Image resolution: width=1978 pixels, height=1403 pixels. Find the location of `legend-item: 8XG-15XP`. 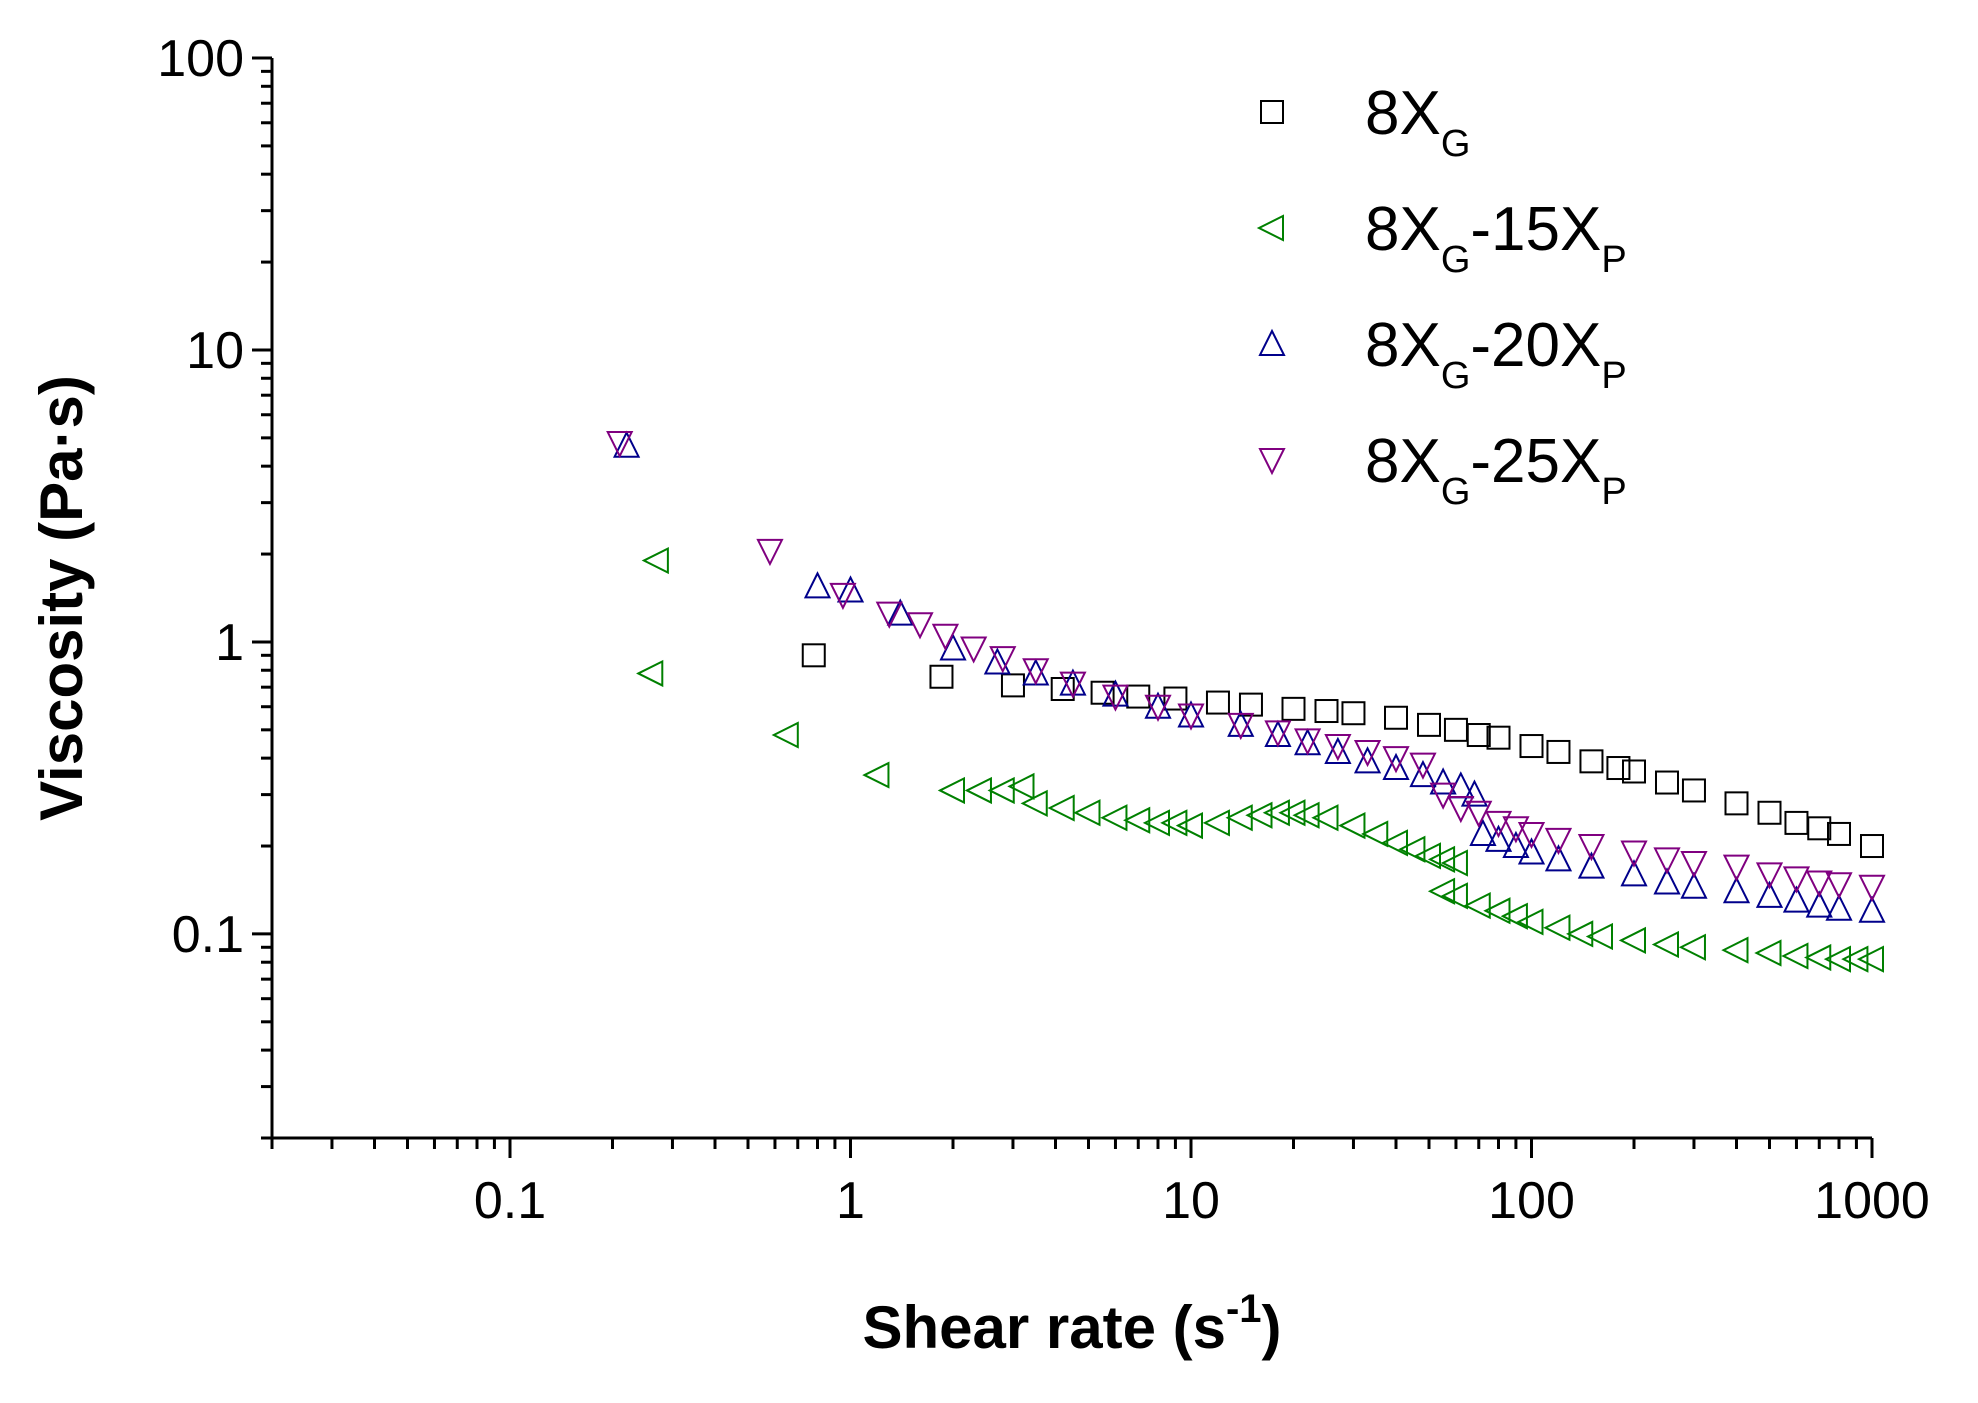

legend-item: 8XG-15XP is located at coordinates (1441, 238).